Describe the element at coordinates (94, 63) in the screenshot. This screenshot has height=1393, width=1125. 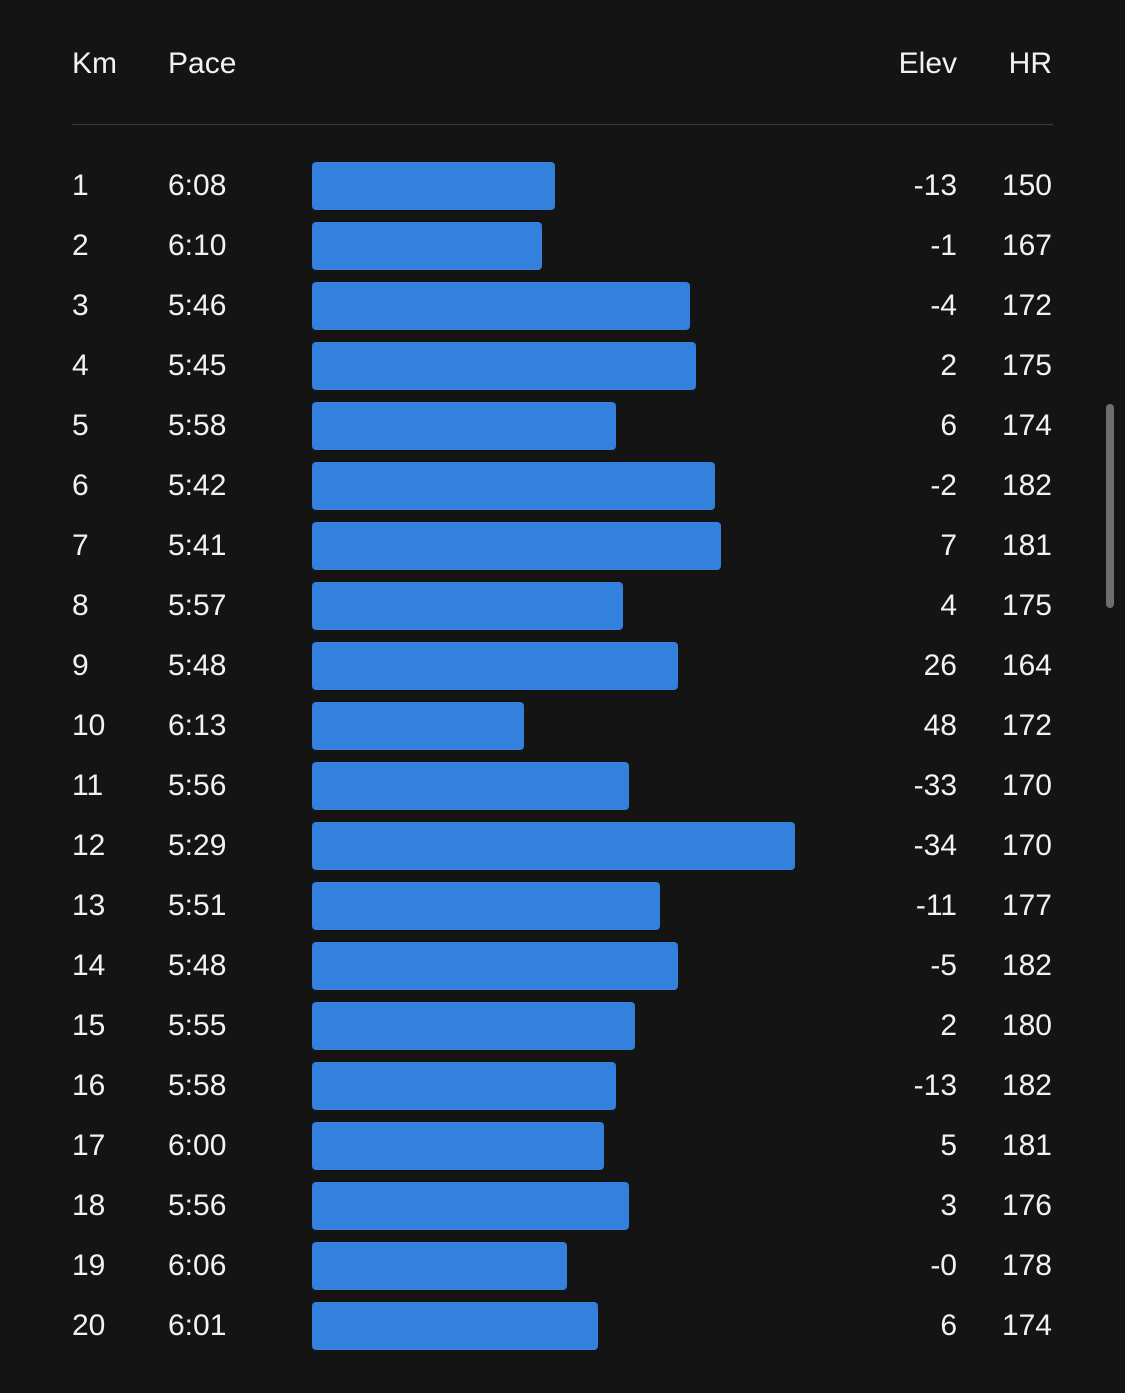
I see `km-column-header: Km` at that location.